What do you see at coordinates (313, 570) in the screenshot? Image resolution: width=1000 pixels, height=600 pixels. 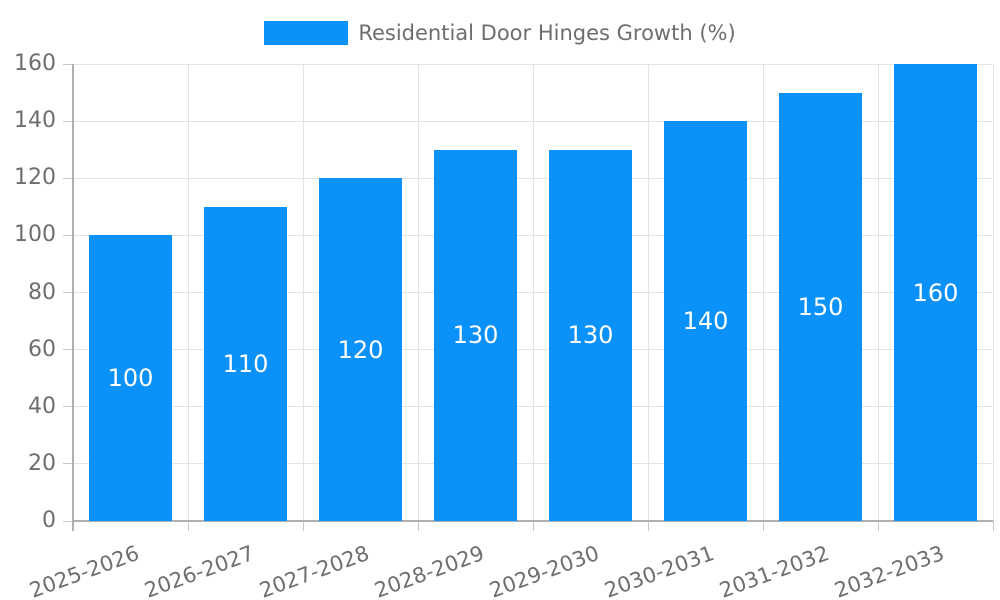 I see `x-tick-label: 2027-2028` at bounding box center [313, 570].